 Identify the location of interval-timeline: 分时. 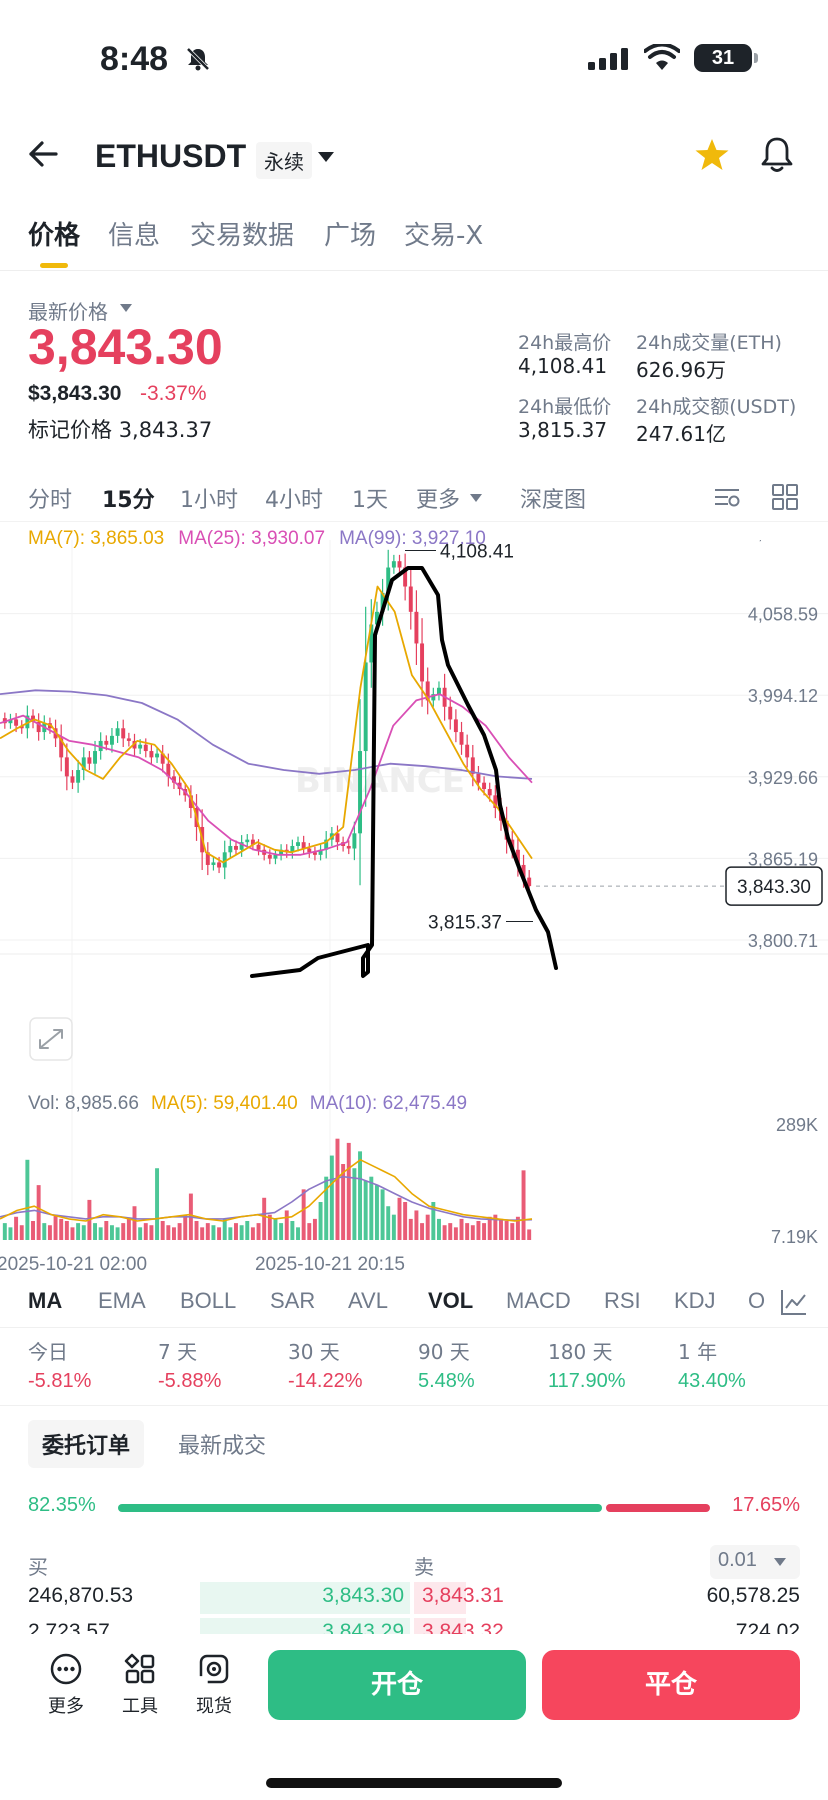
(50, 500).